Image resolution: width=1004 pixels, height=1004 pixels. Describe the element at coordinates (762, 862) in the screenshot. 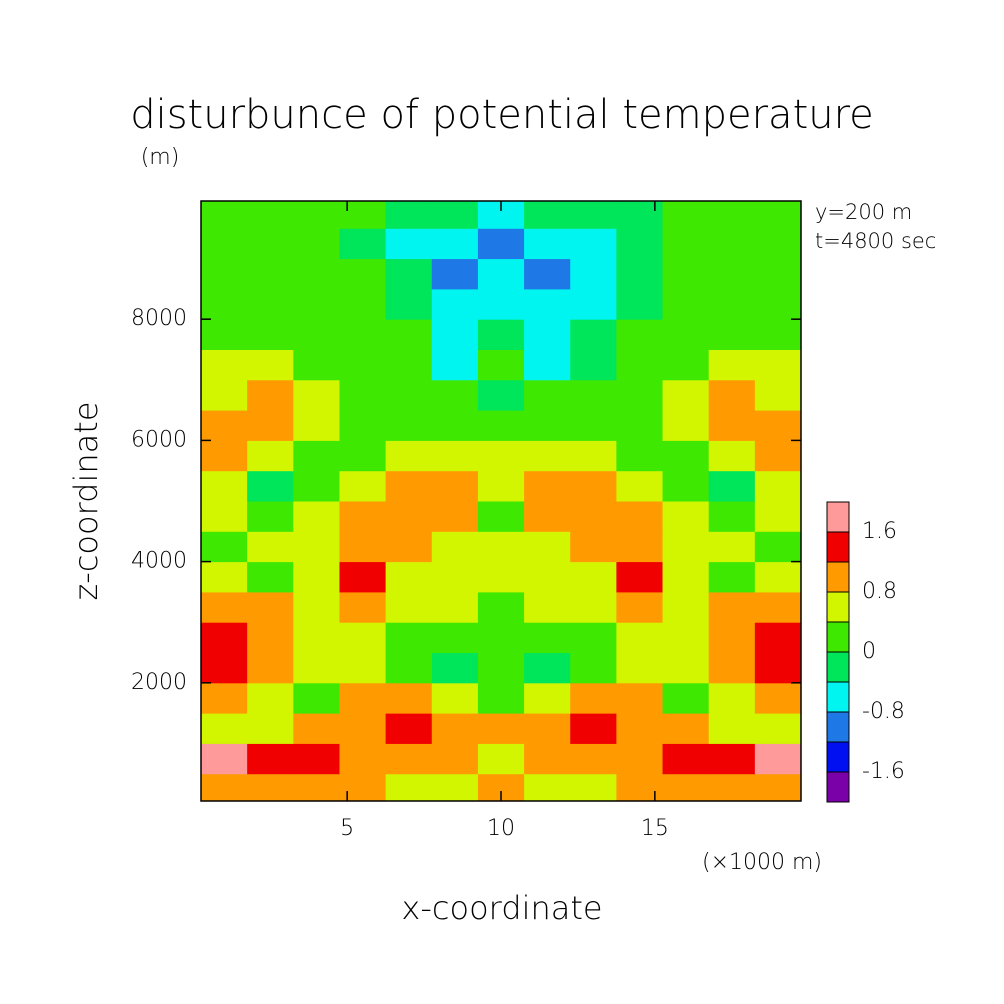

I see `x-unit: (×1000 m)` at that location.